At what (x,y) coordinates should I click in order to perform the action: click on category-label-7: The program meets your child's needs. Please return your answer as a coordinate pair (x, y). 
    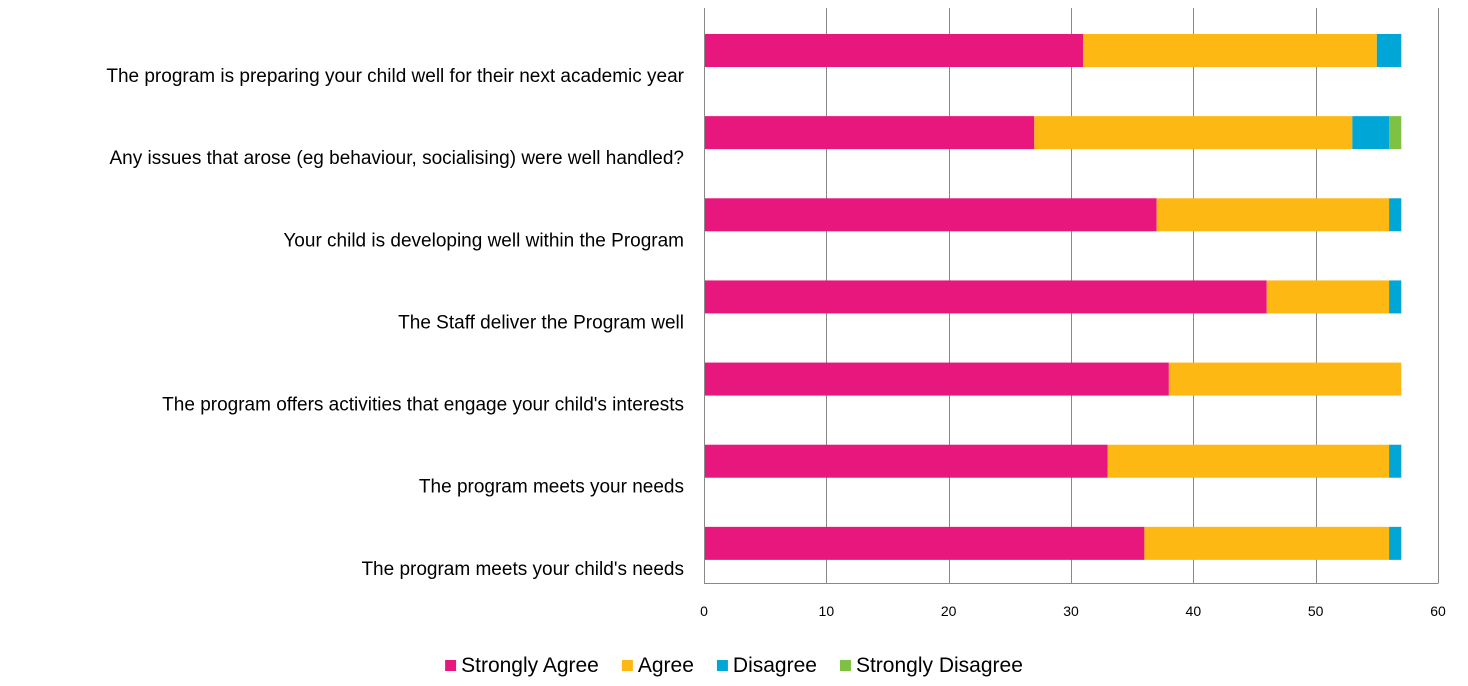
    Looking at the image, I should click on (522, 569).